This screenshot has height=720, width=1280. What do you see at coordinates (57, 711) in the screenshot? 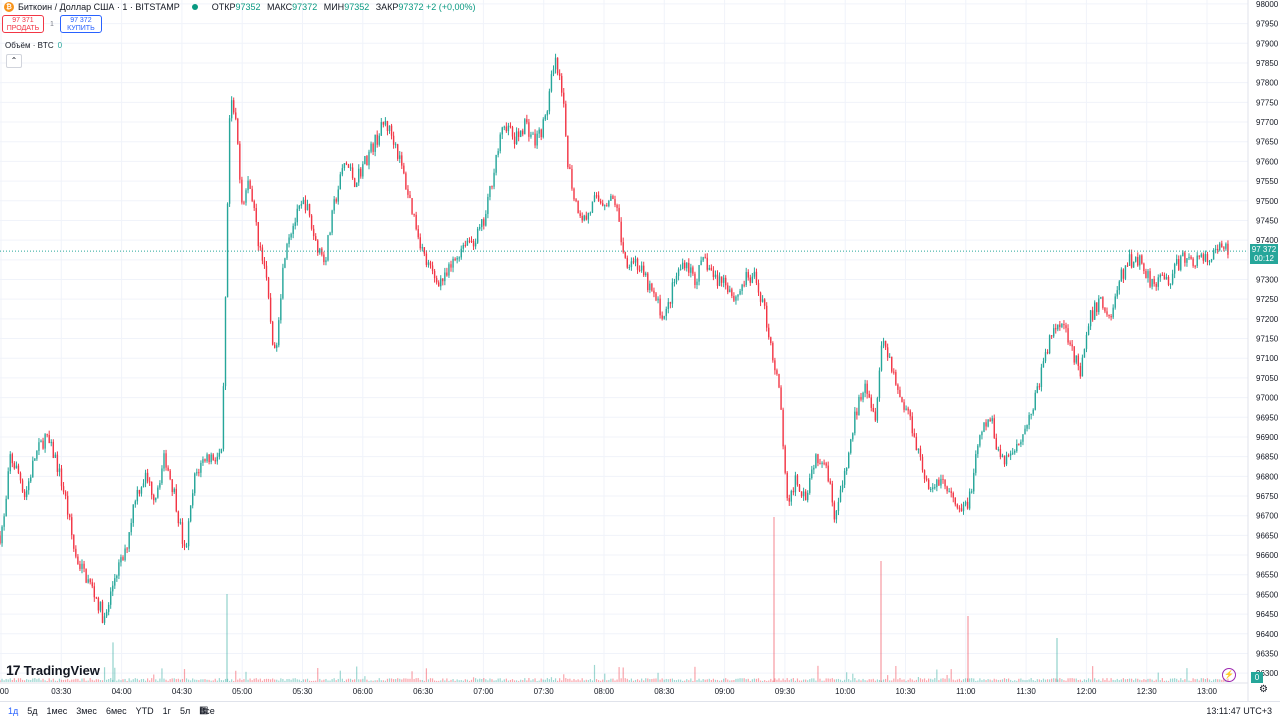
I see `range-1m: 1мес` at bounding box center [57, 711].